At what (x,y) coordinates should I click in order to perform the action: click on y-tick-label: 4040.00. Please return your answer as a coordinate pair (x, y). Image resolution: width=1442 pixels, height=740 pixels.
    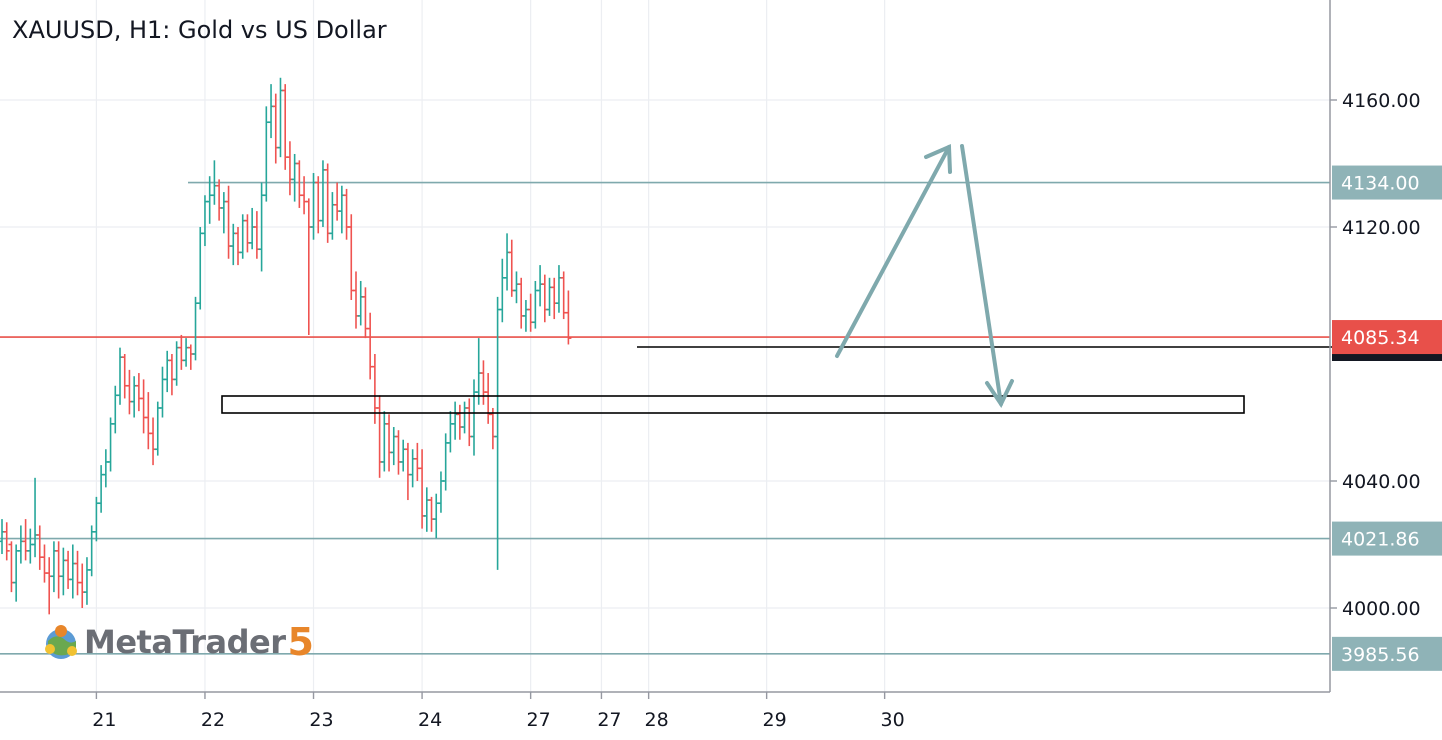
    Looking at the image, I should click on (1381, 482).